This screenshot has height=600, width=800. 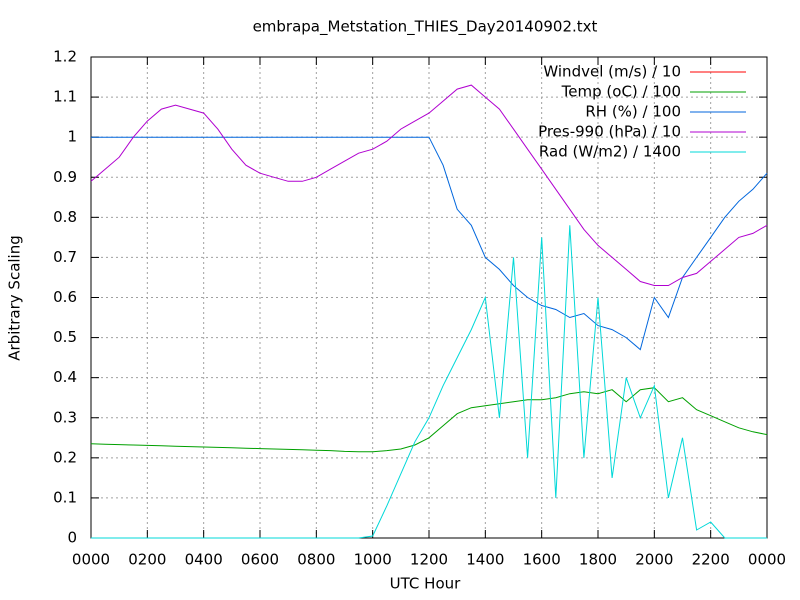 What do you see at coordinates (65, 457) in the screenshot?
I see `y-tick-label: 0.2` at bounding box center [65, 457].